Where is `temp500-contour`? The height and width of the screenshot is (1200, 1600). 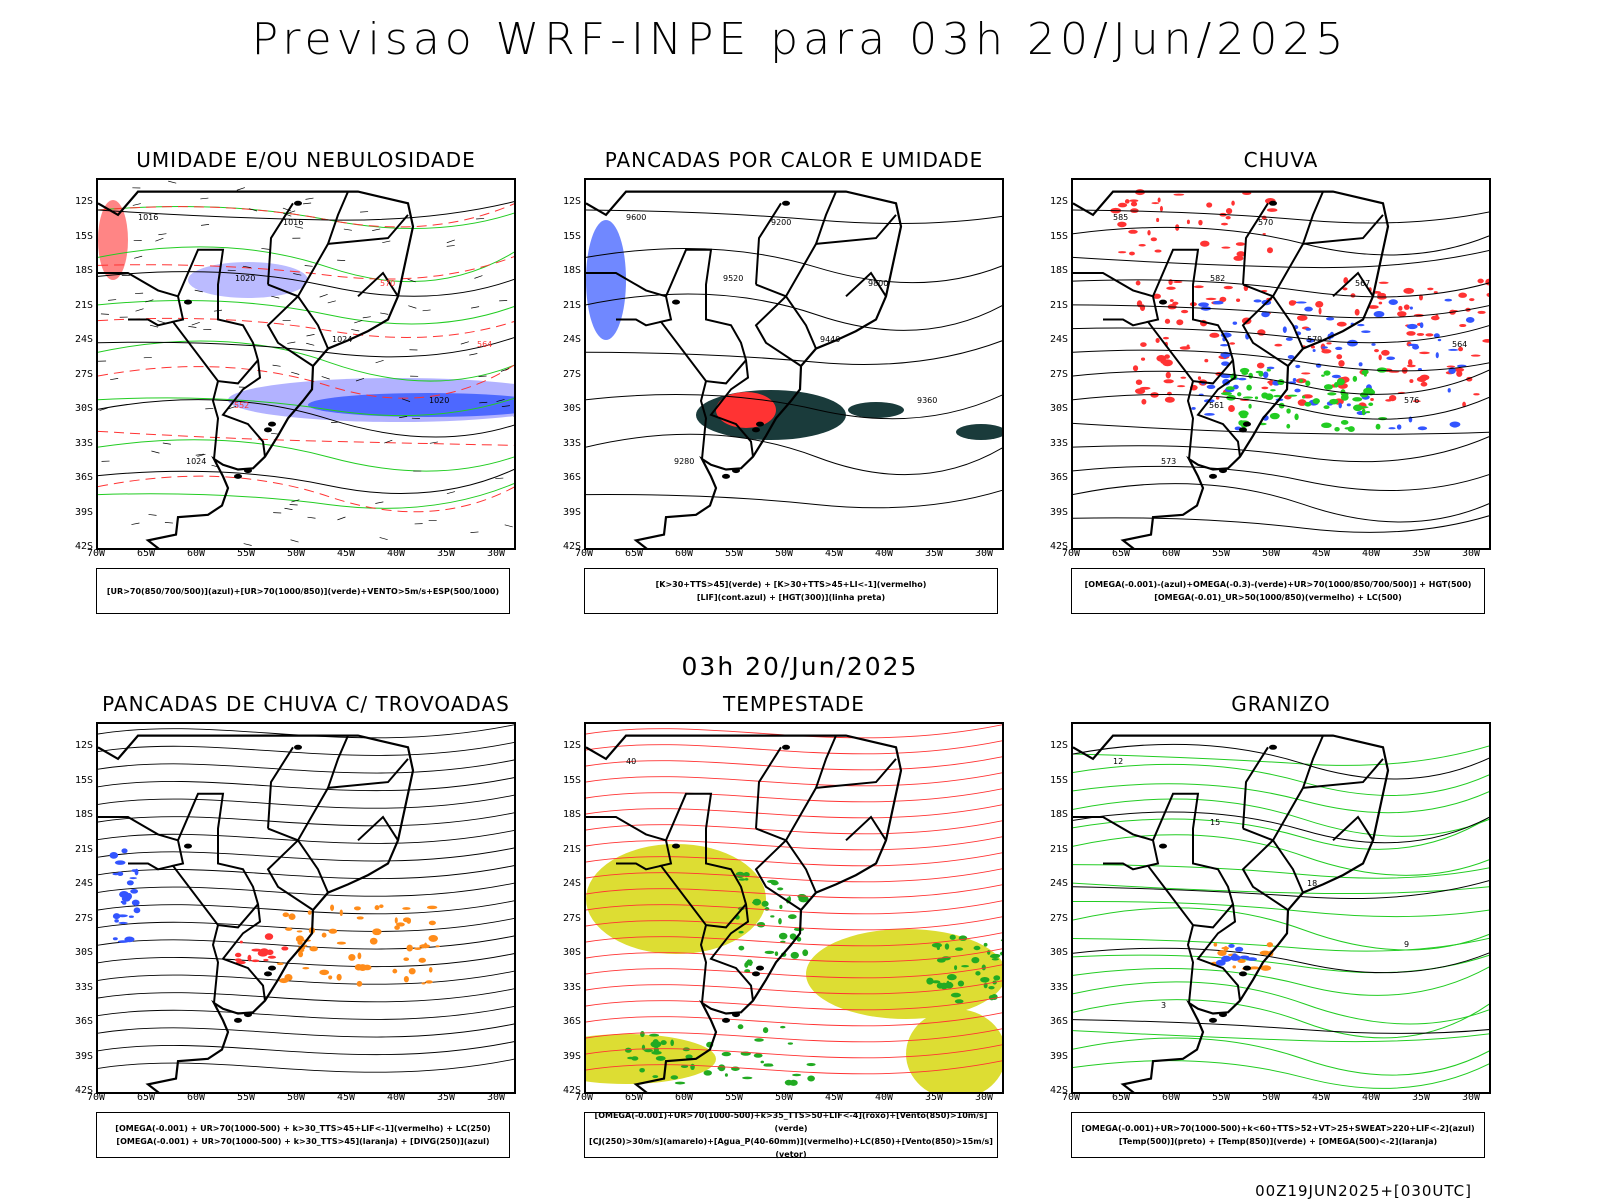 temp500-contour is located at coordinates (1281, 1026).